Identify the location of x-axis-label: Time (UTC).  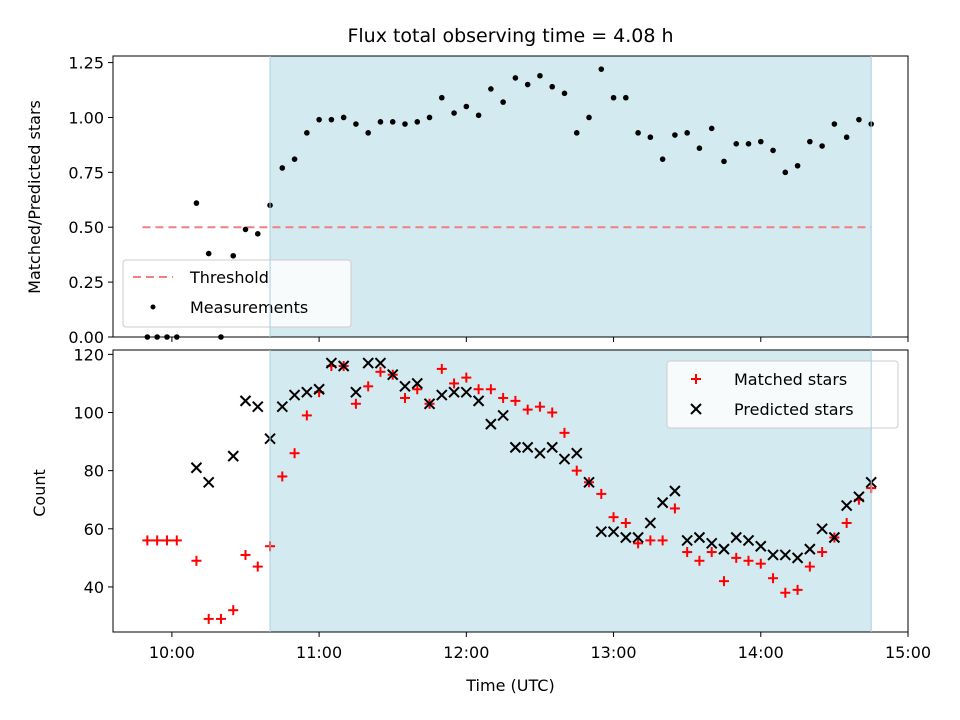
(509, 685).